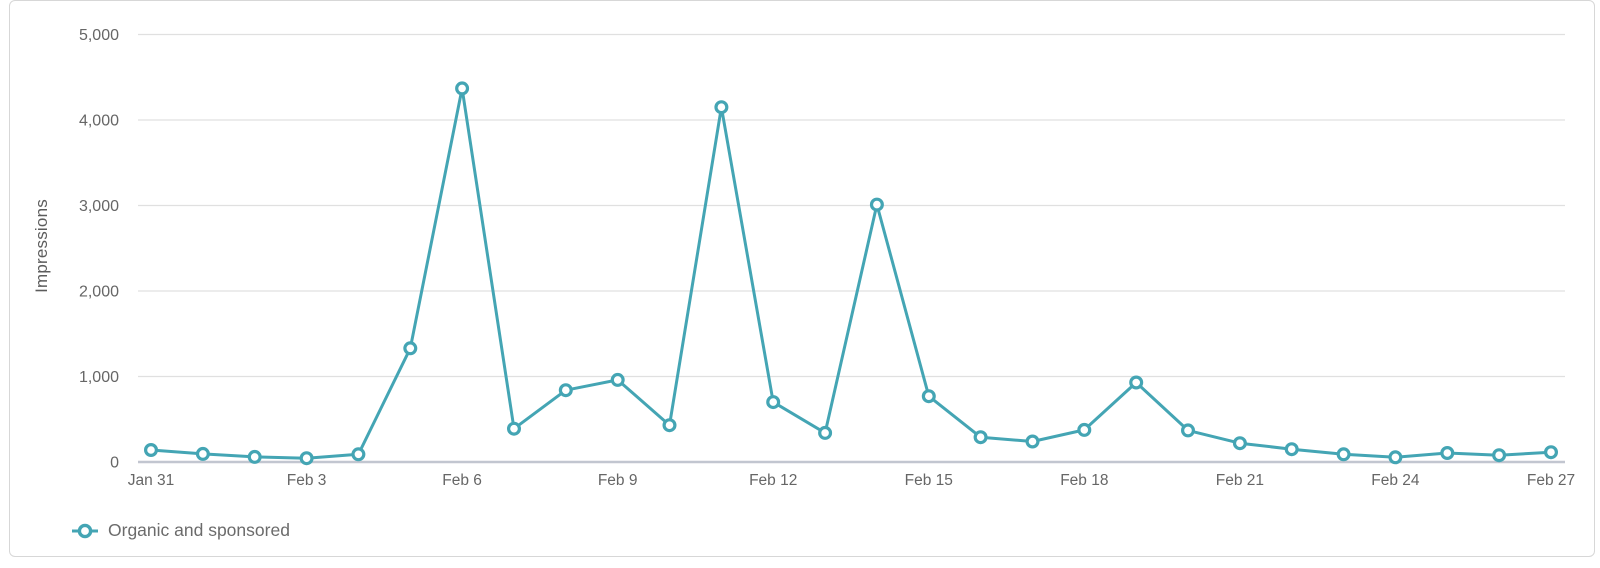  I want to click on y-axis-title: Impressions, so click(41, 246).